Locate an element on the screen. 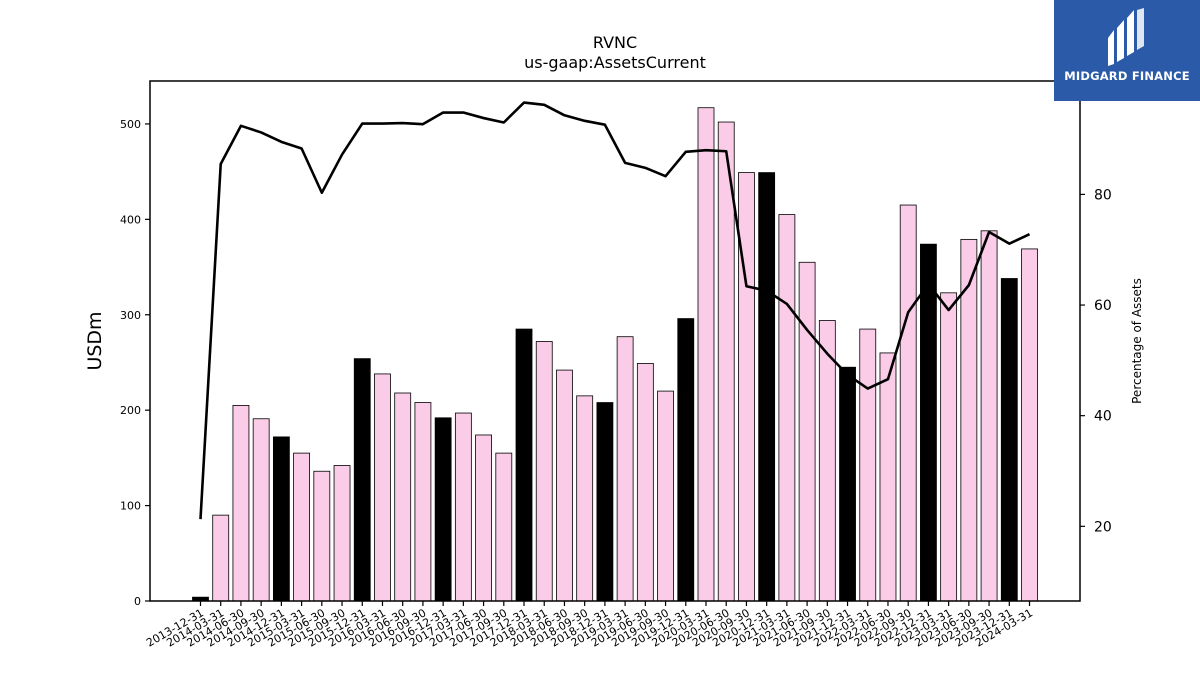  y-tick-label: 100 is located at coordinates (130, 506).